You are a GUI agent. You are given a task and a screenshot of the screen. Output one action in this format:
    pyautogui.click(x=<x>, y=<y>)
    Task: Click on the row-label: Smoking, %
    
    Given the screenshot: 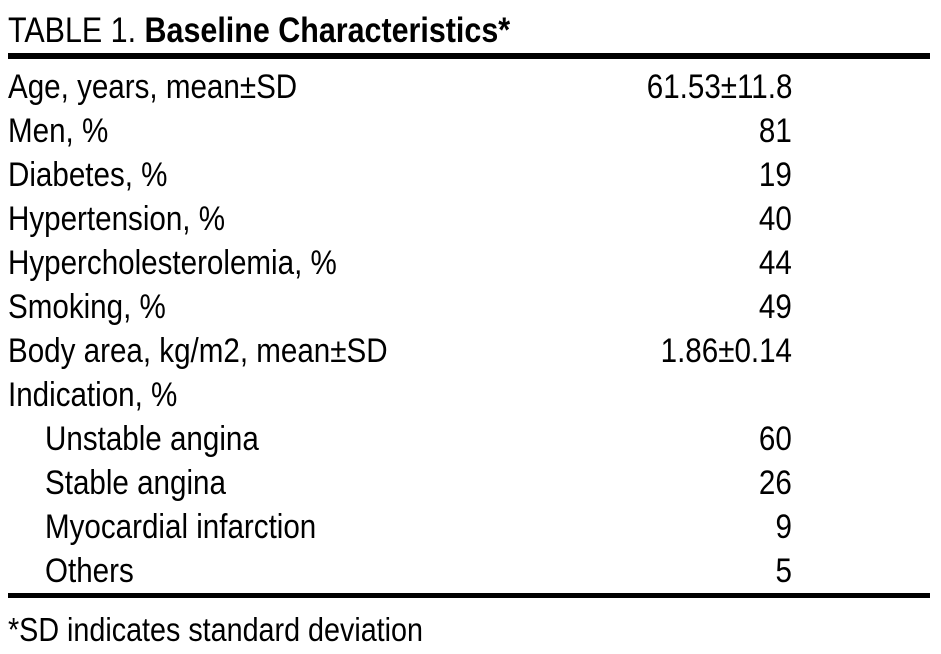 What is the action you would take?
    pyautogui.click(x=87, y=307)
    